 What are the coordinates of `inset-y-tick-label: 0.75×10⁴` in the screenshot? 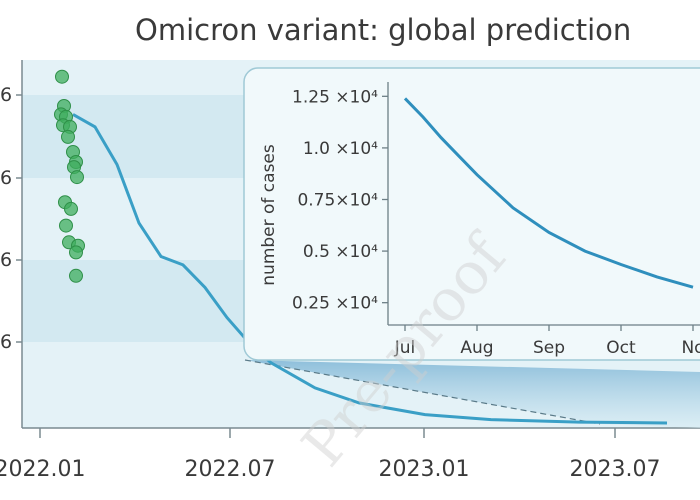 It's located at (337, 201).